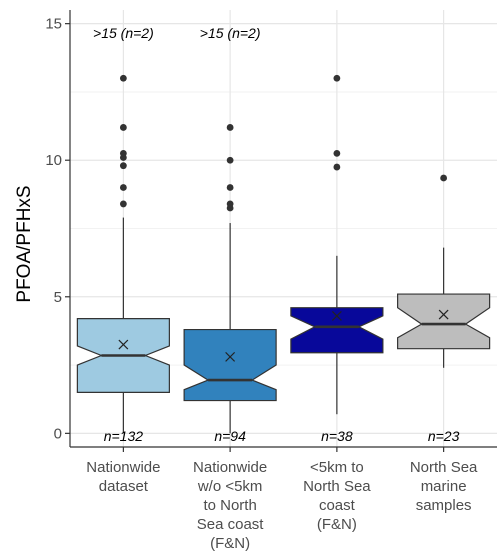 Image resolution: width=497 pixels, height=558 pixels. What do you see at coordinates (230, 234) in the screenshot?
I see `box-group: n=94 >15 (n=2)` at bounding box center [230, 234].